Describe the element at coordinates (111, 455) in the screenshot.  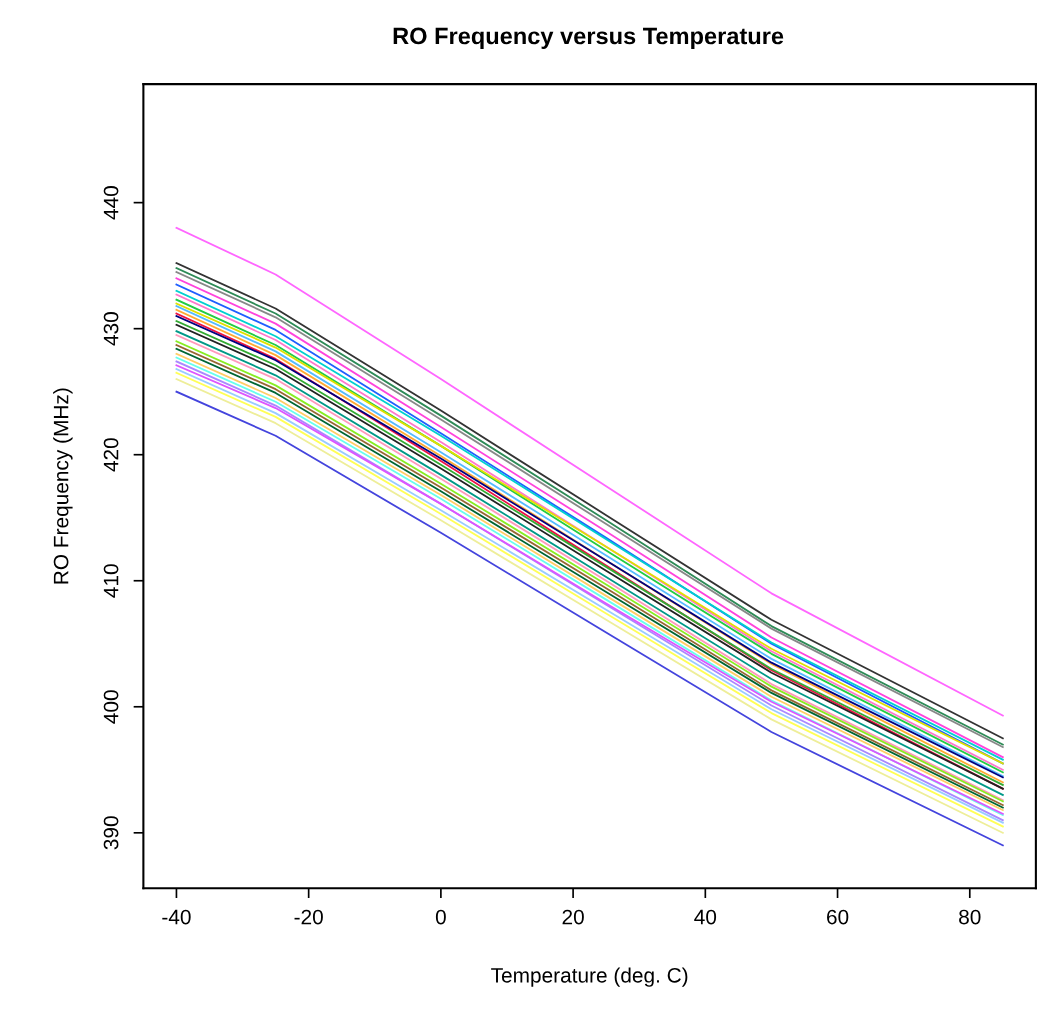
I see `y-tick-label: 420` at that location.